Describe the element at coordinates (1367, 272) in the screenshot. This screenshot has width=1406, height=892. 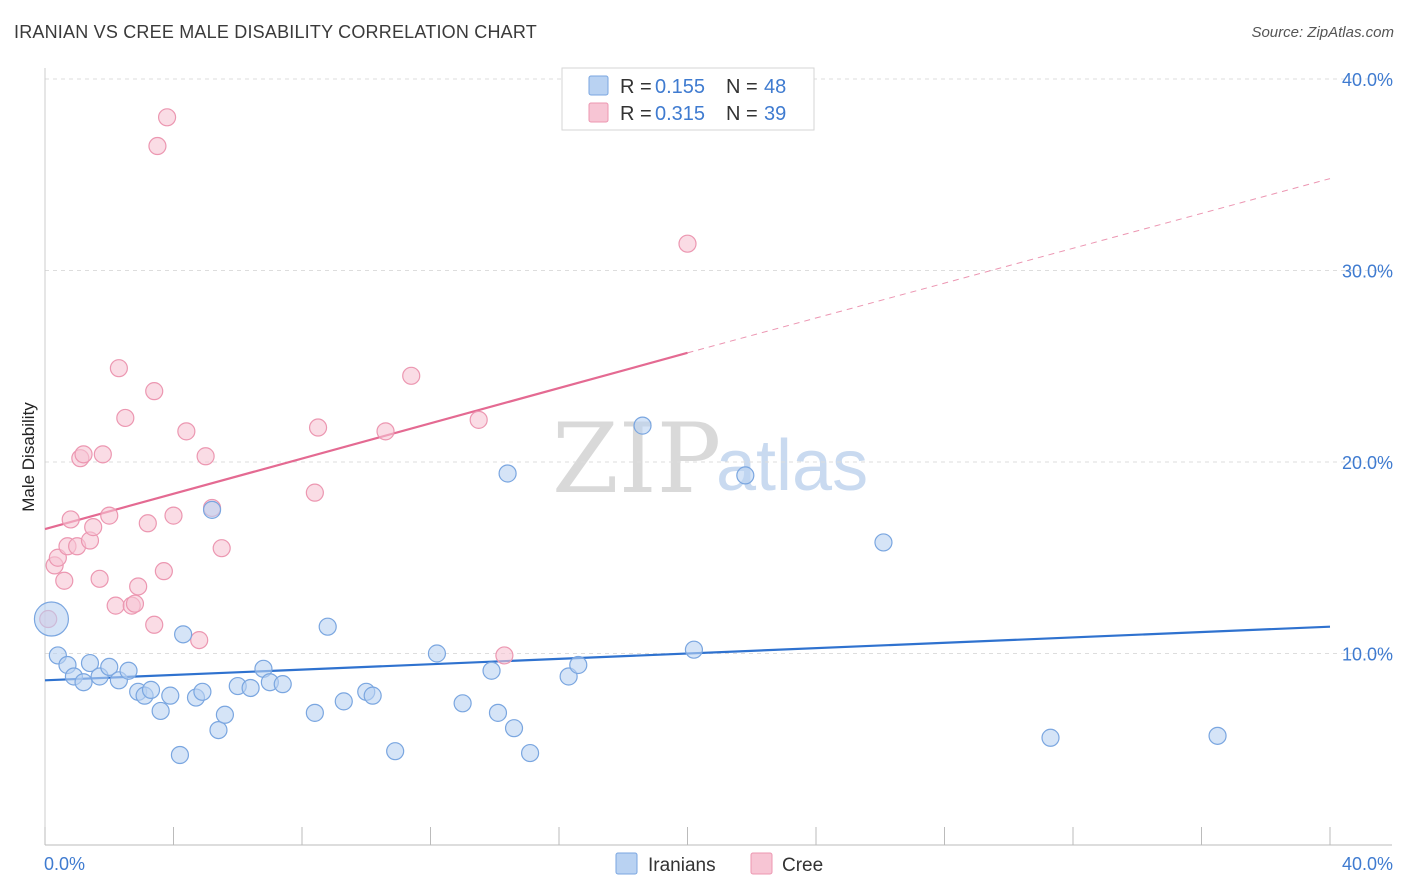
I see `y-tick-label: 30.0%` at that location.